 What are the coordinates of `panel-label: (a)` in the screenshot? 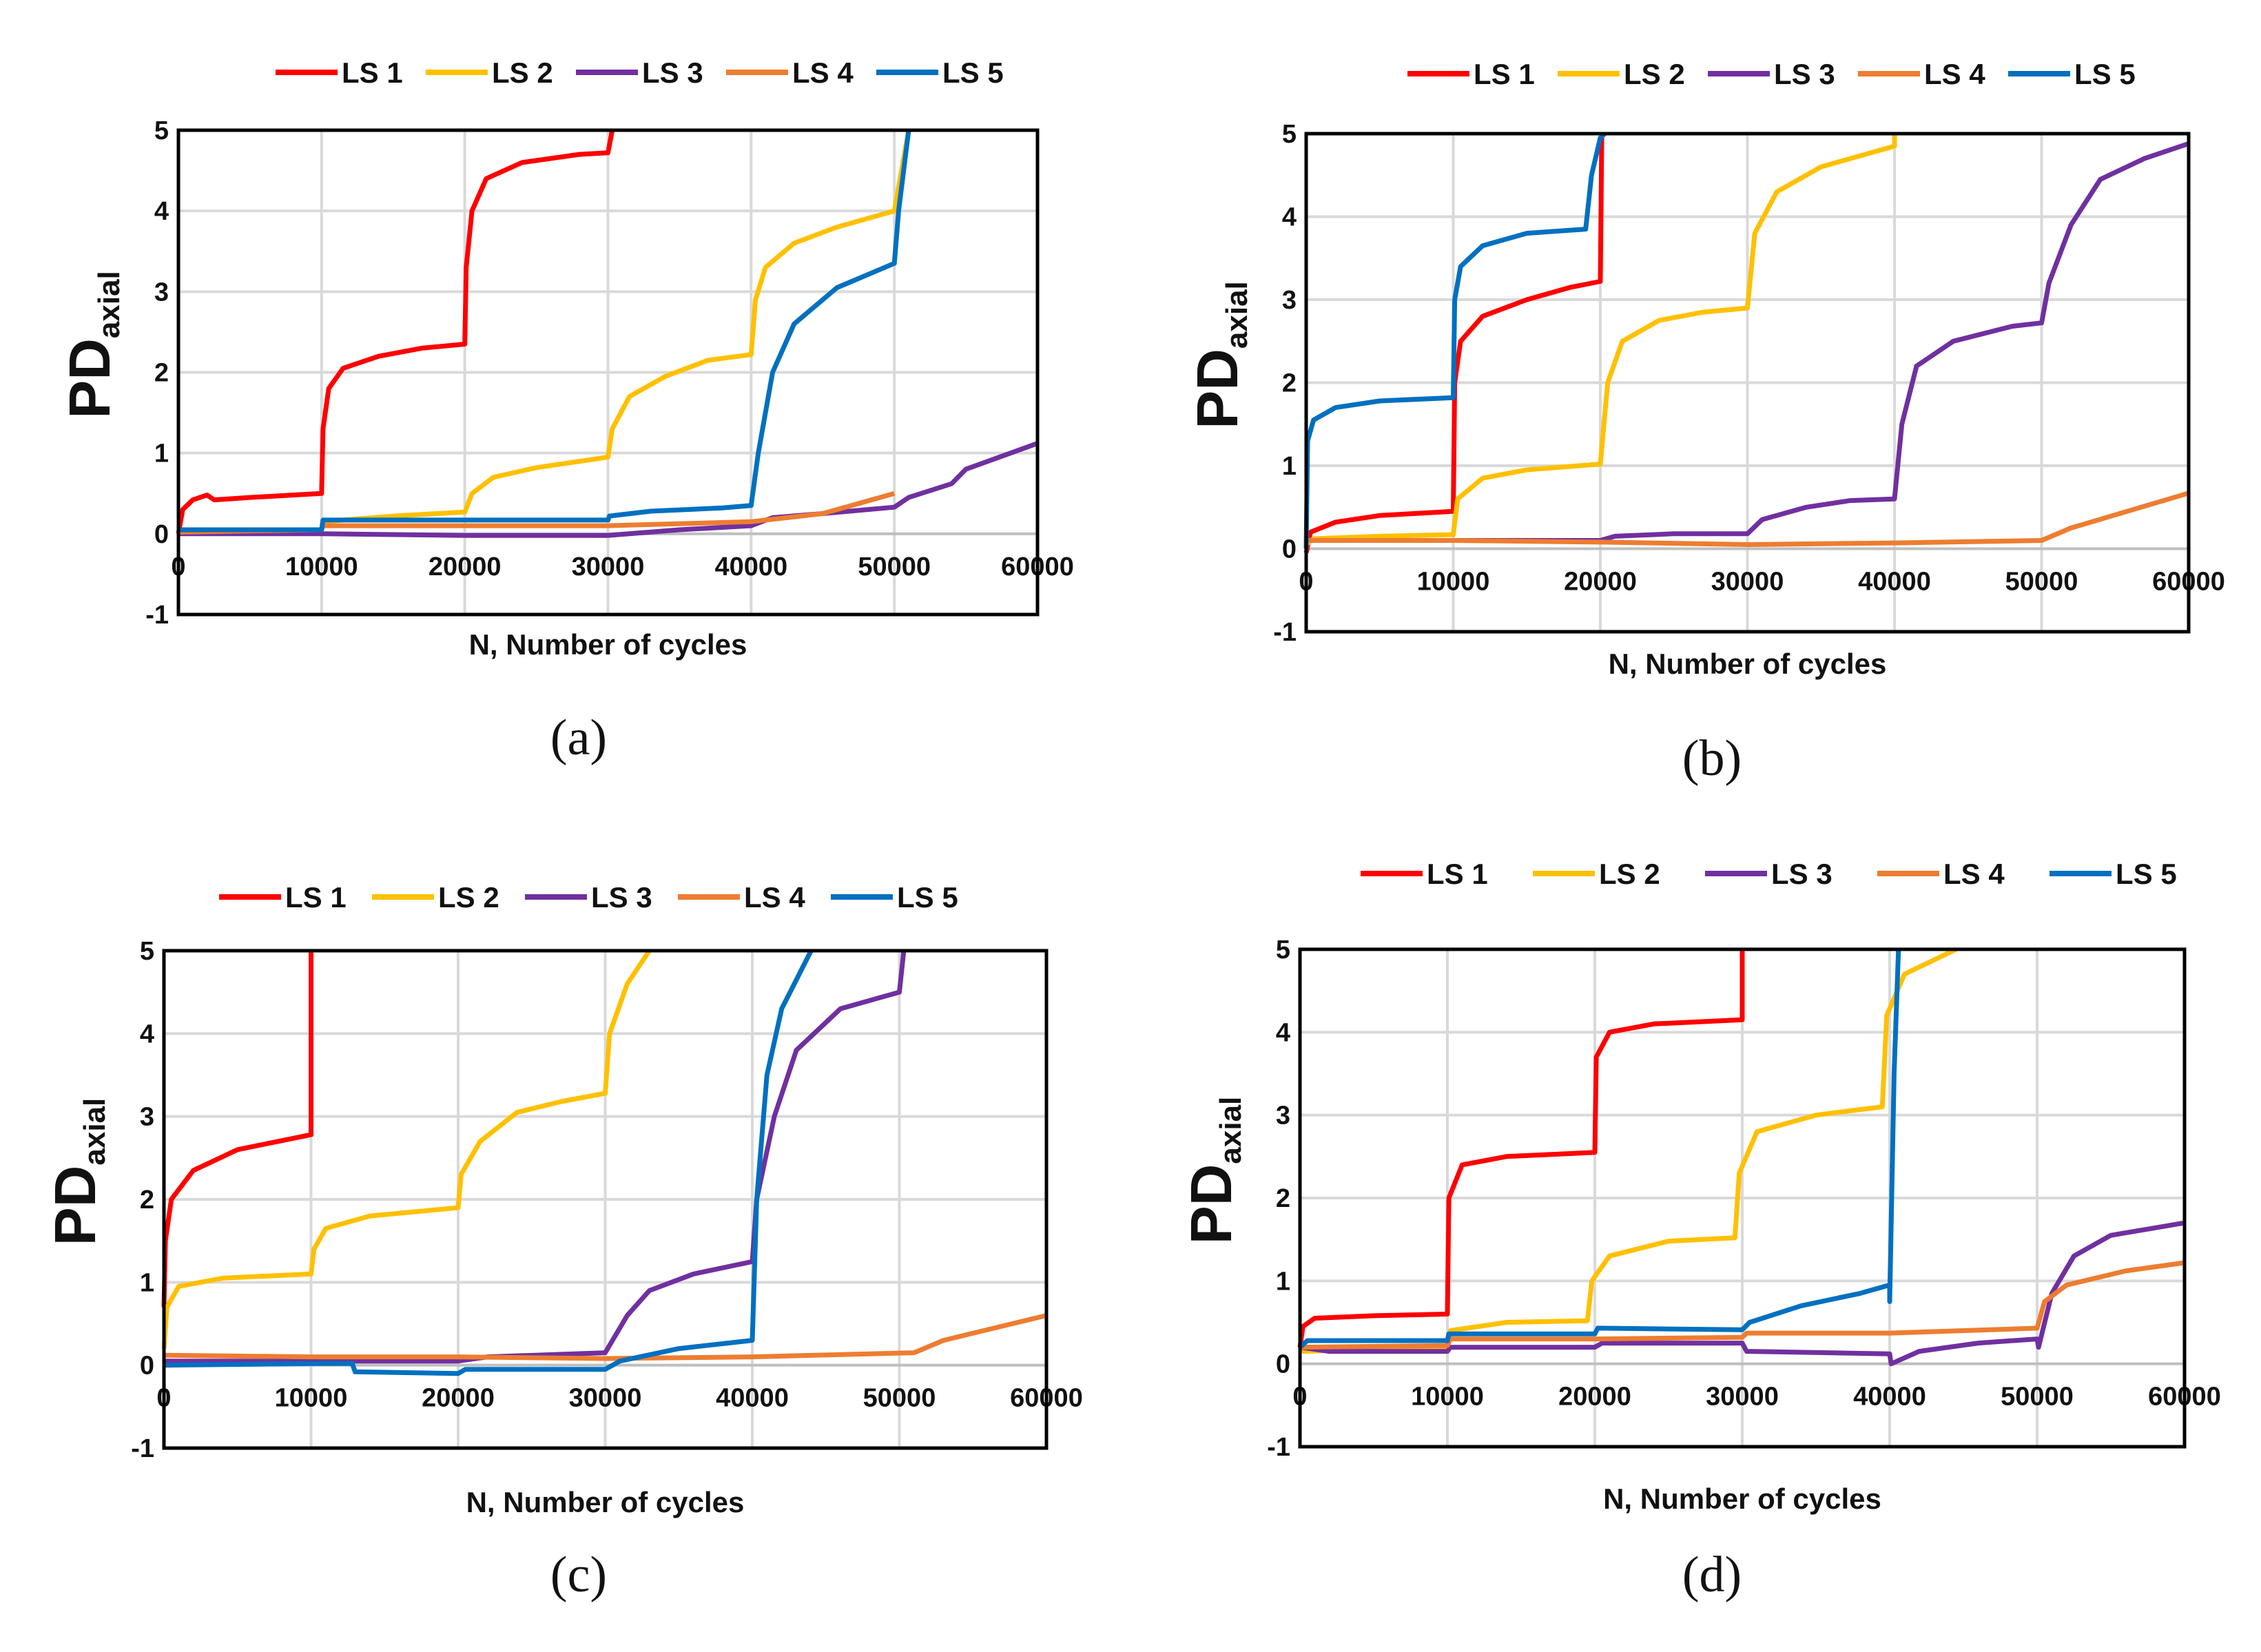 It's located at (578, 738).